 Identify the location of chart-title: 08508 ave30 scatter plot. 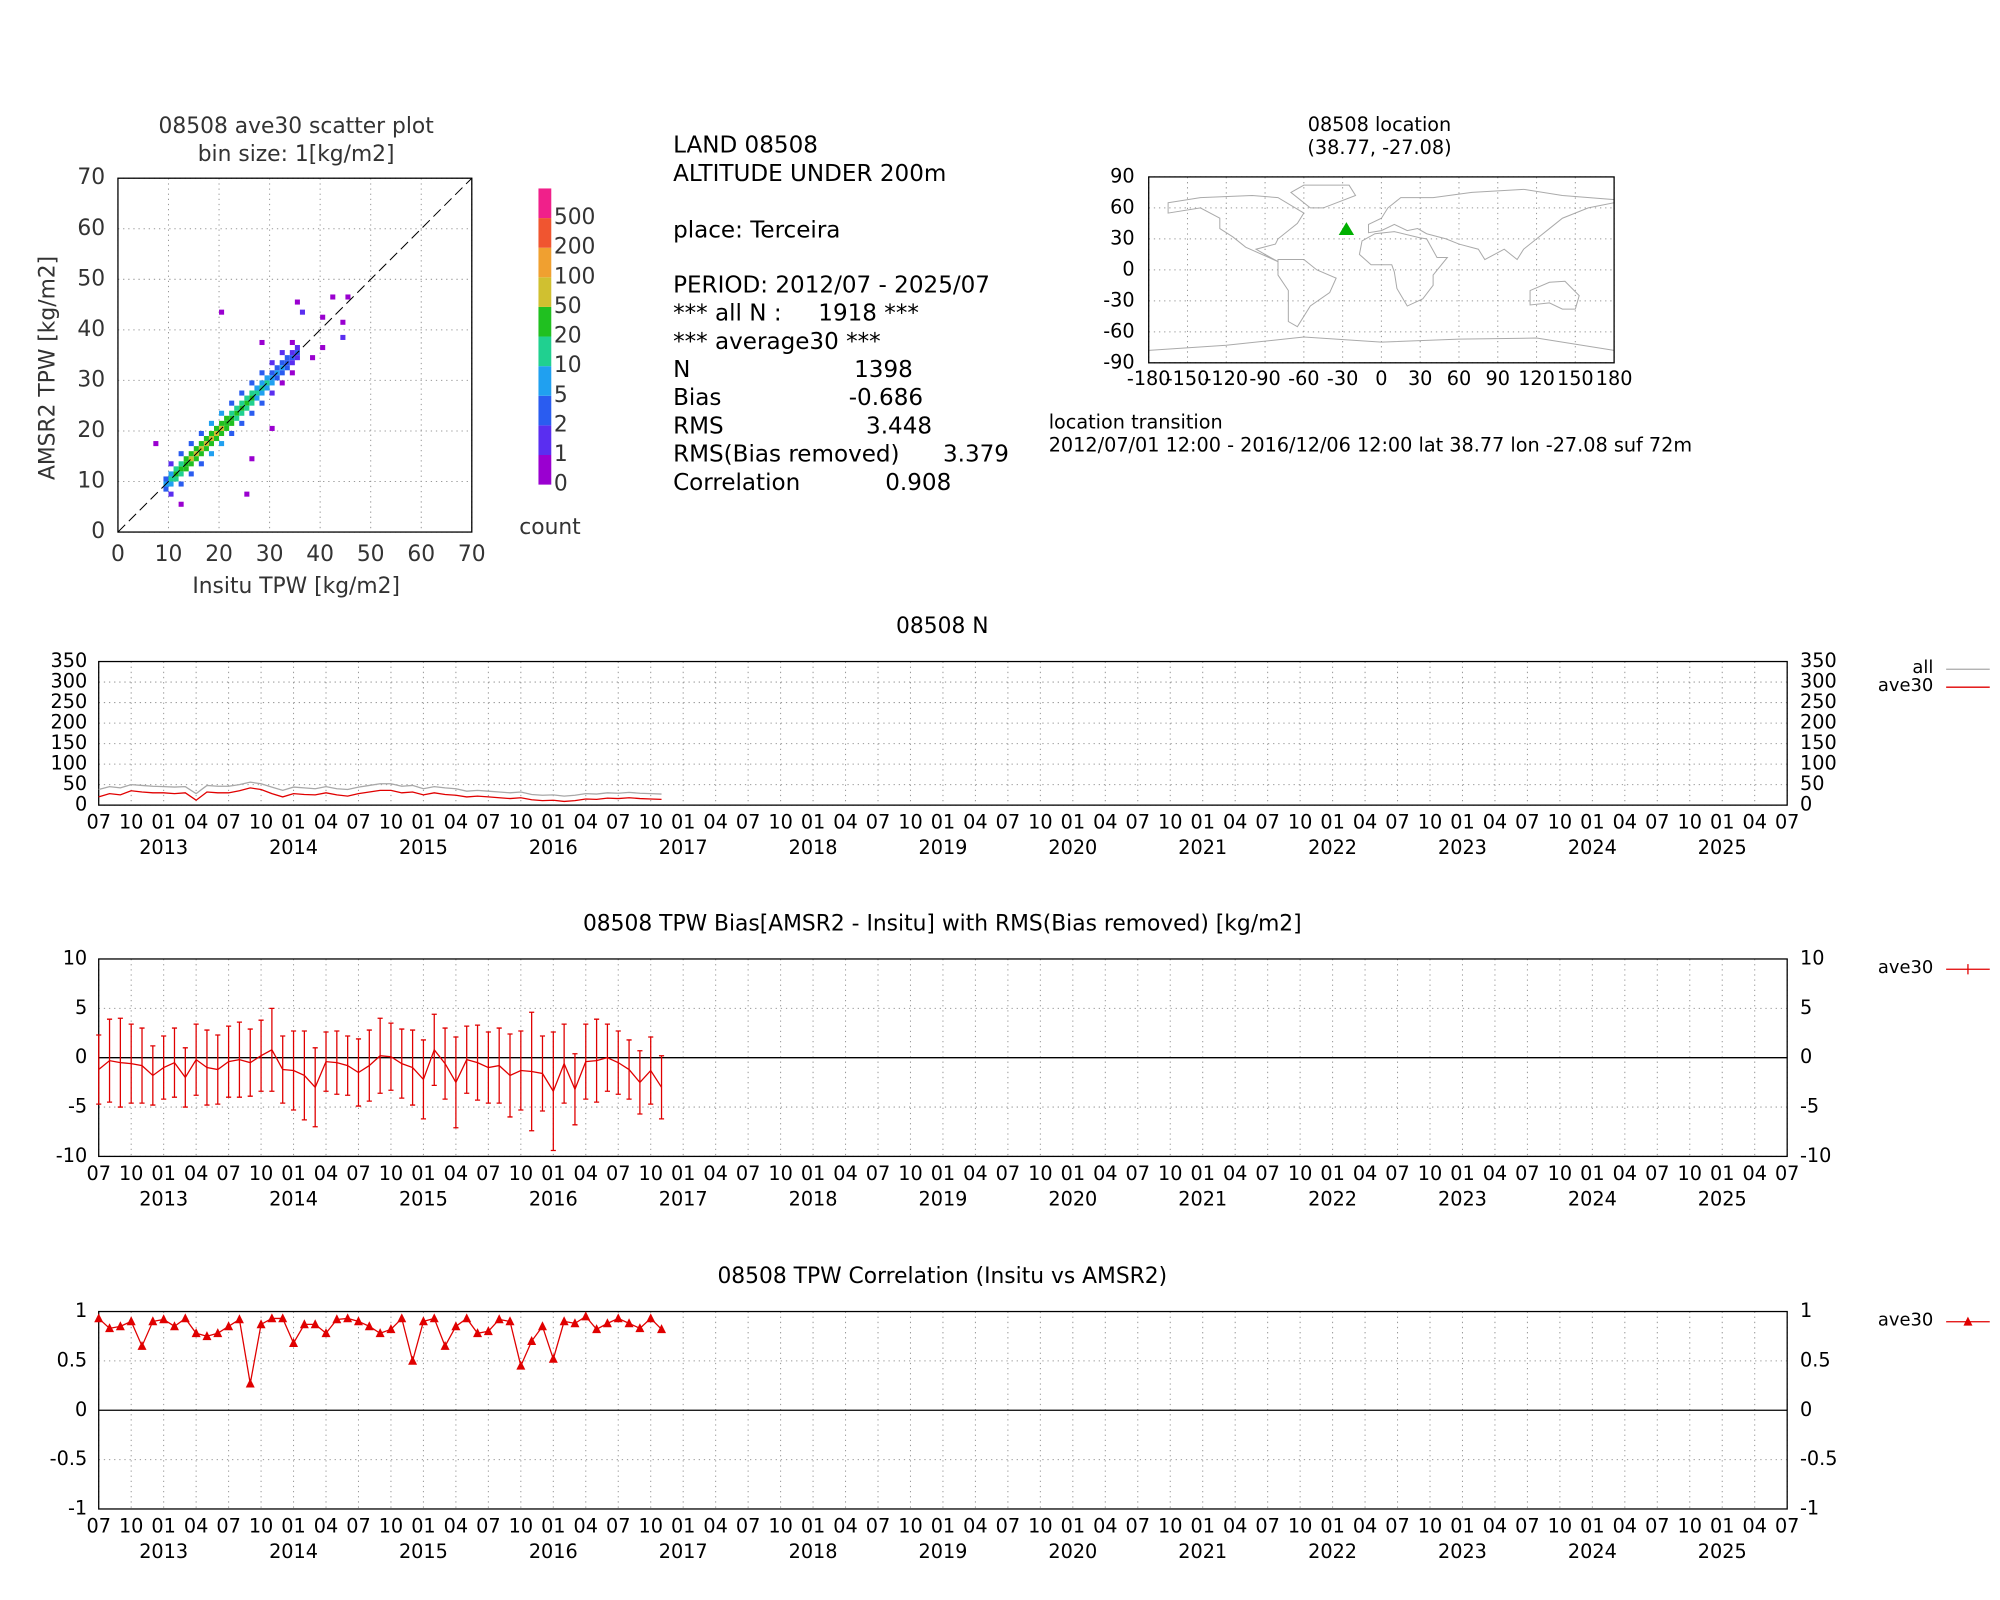
(297, 126).